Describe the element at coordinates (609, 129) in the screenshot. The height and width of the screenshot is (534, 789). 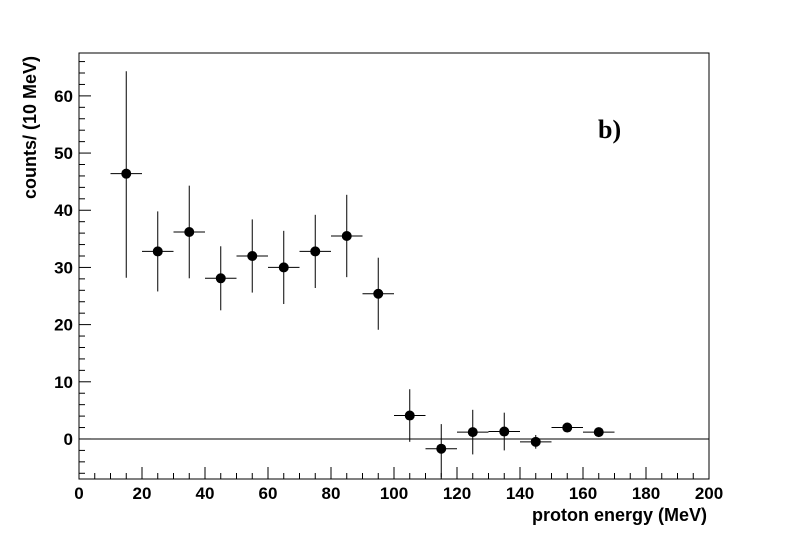
I see `panel-annotation: b)` at that location.